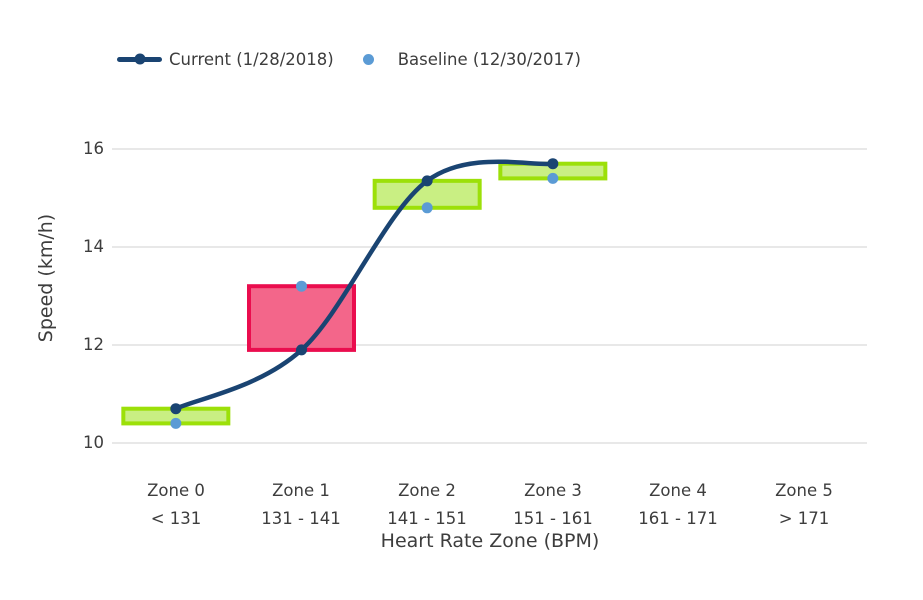 This screenshot has height=600, width=923. What do you see at coordinates (804, 518) in the screenshot?
I see `zone-range: > 171` at bounding box center [804, 518].